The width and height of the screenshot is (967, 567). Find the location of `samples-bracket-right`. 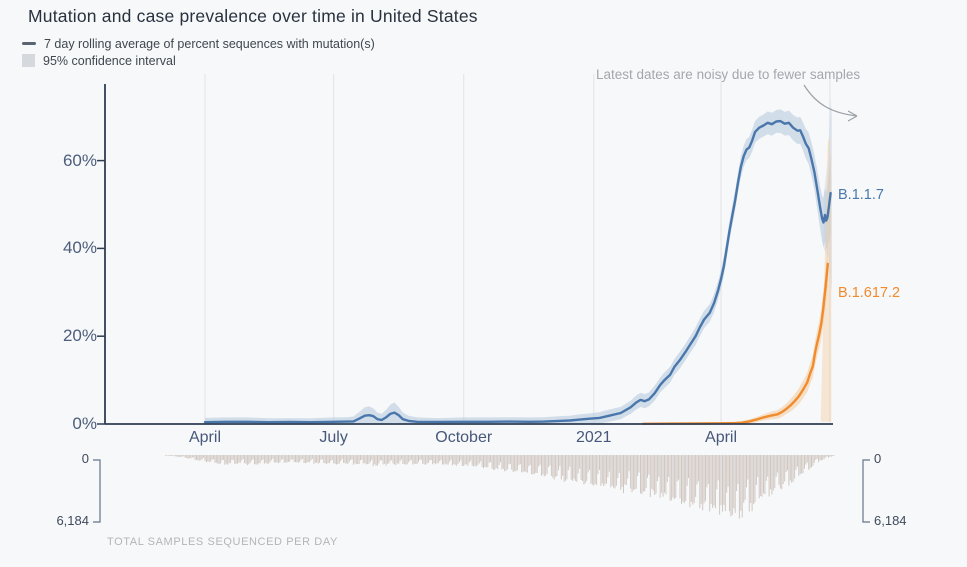

samples-bracket-right is located at coordinates (866, 491).